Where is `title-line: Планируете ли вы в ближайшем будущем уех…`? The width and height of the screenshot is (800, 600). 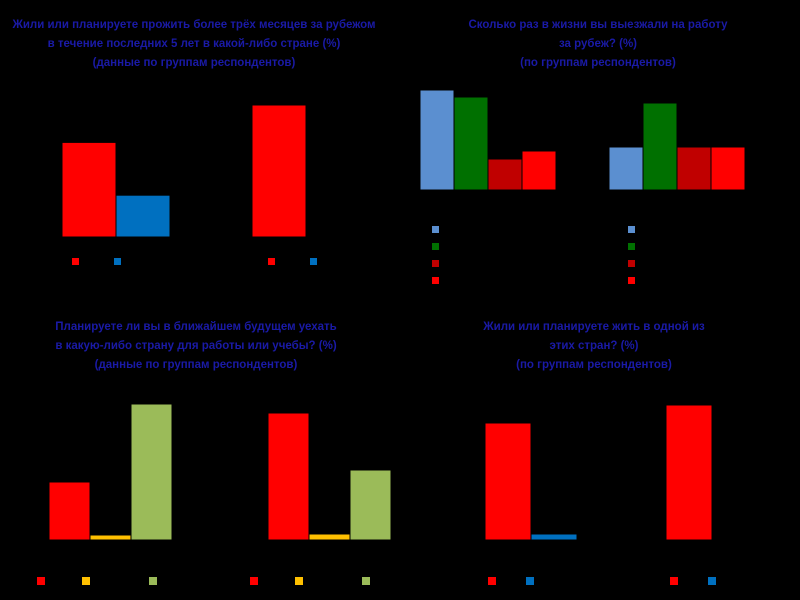
title-line: Планируете ли вы в ближайшем будущем уех… is located at coordinates (196, 327).